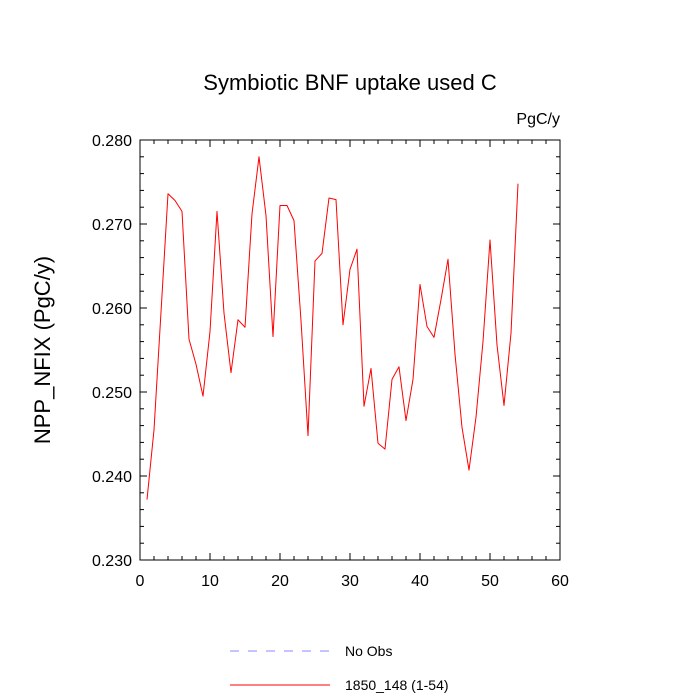  I want to click on x-tick-label: 10, so click(210, 581).